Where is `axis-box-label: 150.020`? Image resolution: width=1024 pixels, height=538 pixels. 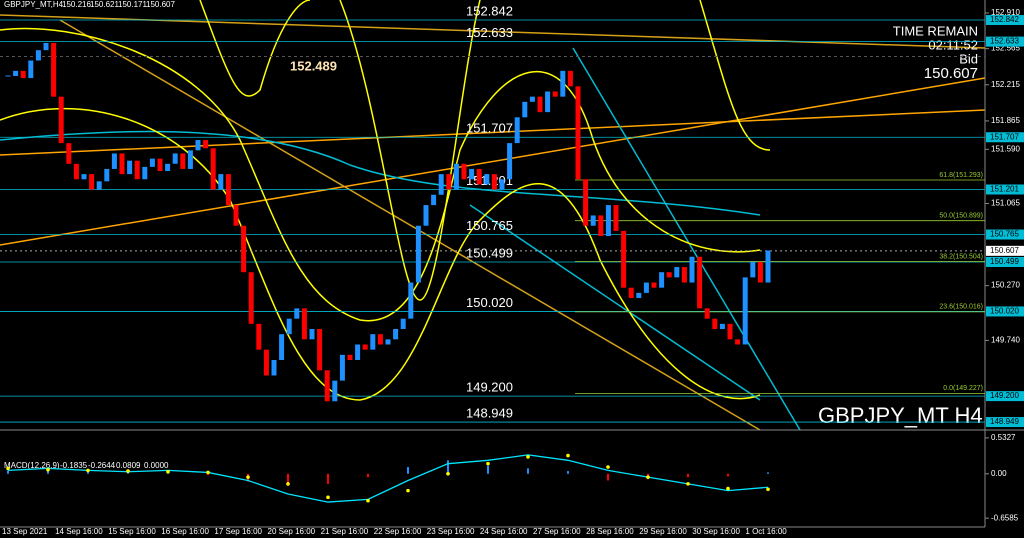
axis-box-label: 150.020 is located at coordinates (1004, 311).